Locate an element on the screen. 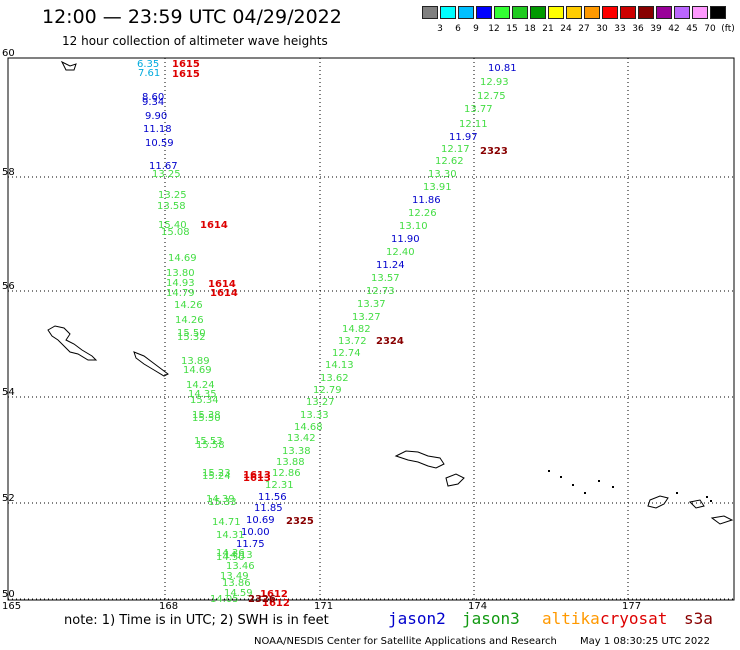 This screenshot has width=740, height=650. wave-height-label: 13.89 is located at coordinates (195, 361).